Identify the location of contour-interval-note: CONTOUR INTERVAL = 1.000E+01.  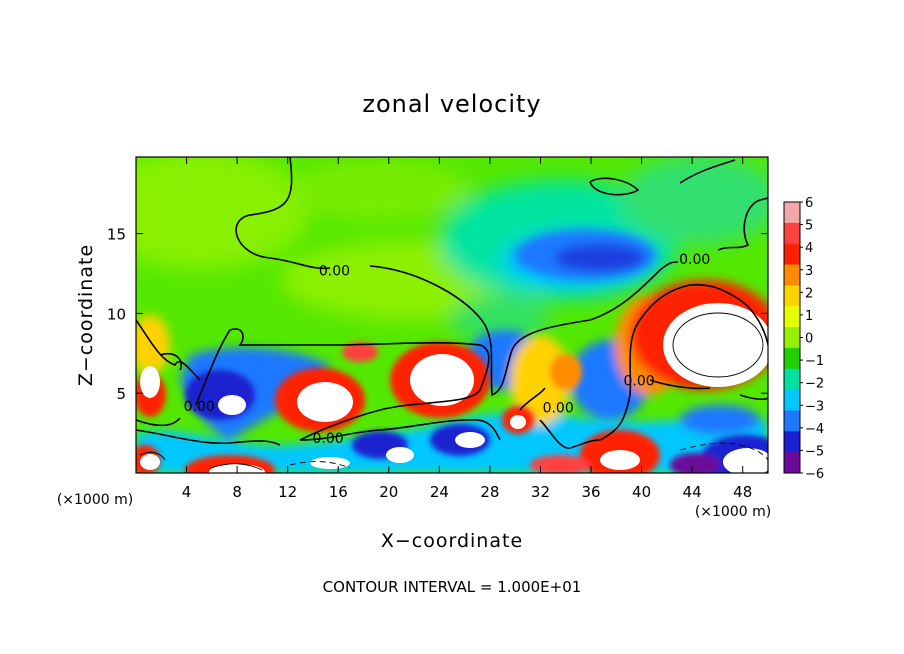
(452, 587).